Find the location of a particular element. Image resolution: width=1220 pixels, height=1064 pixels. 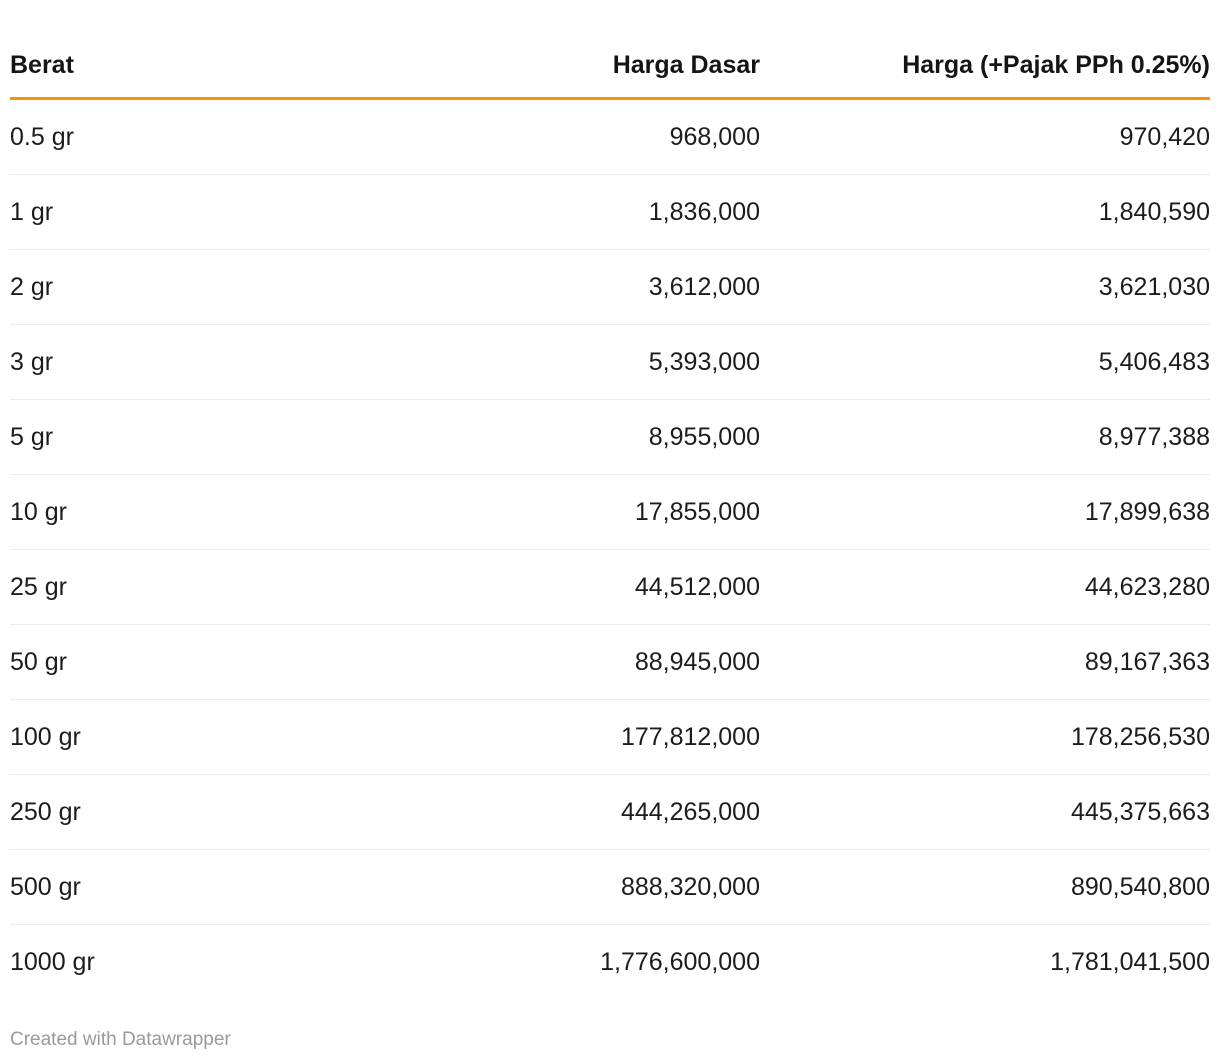

table-row: 2 gr 3,612,000 3,621,030 is located at coordinates (610, 287).